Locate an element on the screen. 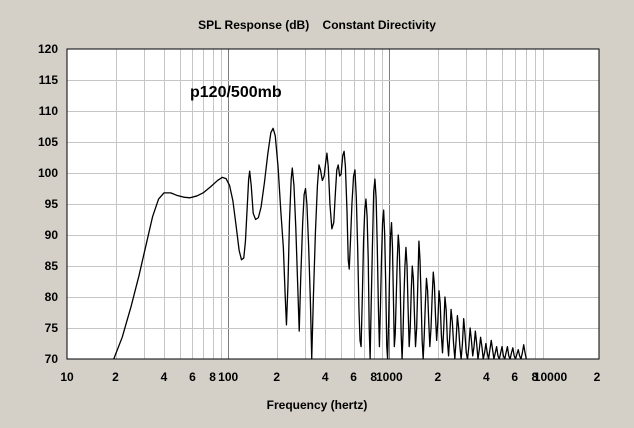  y-tick-label: 70 is located at coordinates (52, 359).